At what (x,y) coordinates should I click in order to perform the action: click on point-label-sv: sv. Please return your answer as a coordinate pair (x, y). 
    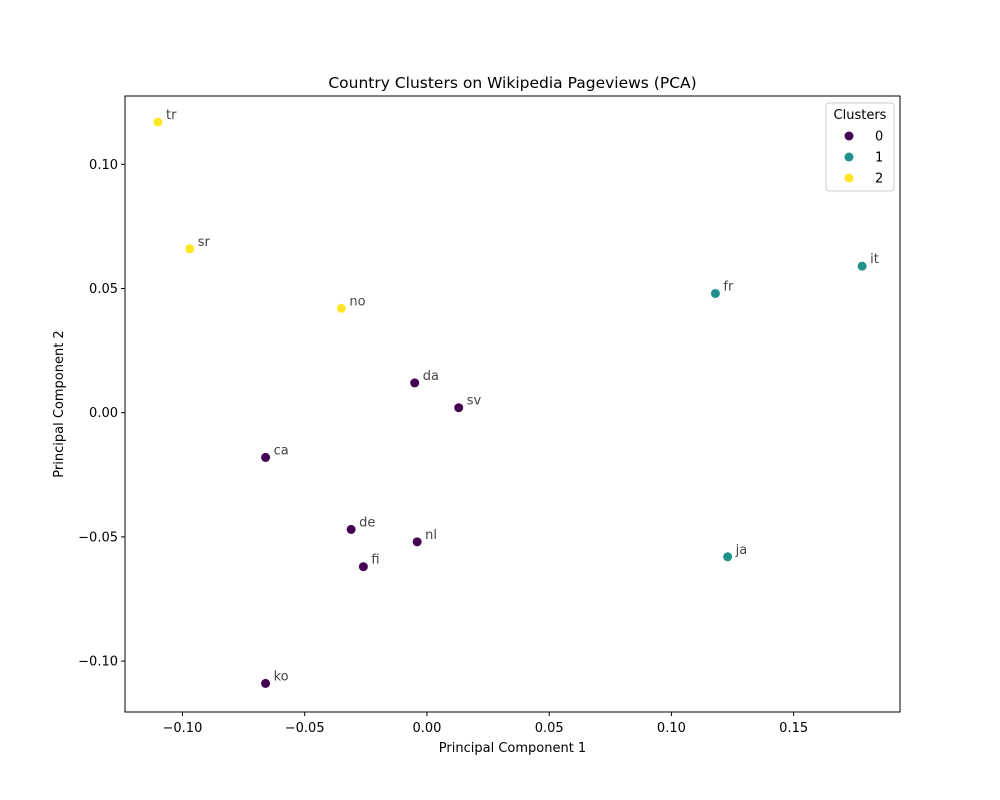
    Looking at the image, I should click on (474, 401).